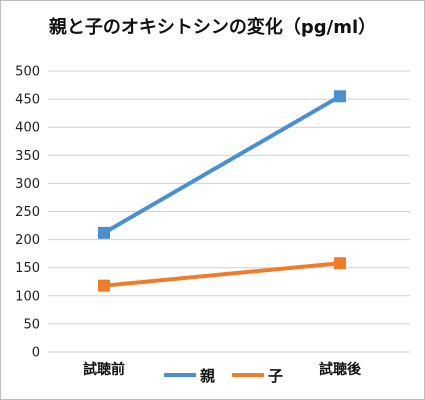 Image resolution: width=425 pixels, height=400 pixels. Describe the element at coordinates (27, 296) in the screenshot. I see `y-tick-label: 100` at that location.